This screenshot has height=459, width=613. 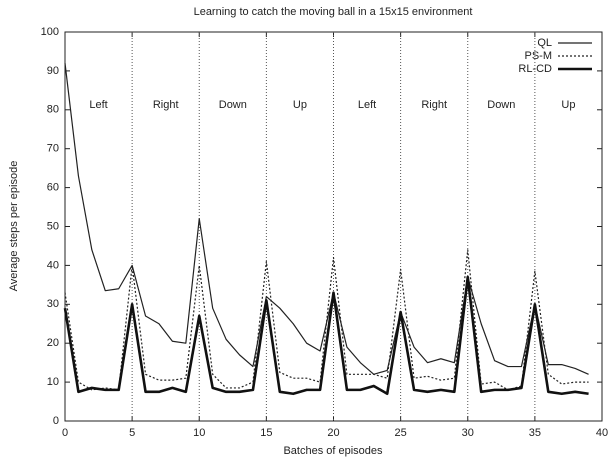 What do you see at coordinates (14, 226) in the screenshot?
I see `y-axis-label: Average steps per episode` at bounding box center [14, 226].